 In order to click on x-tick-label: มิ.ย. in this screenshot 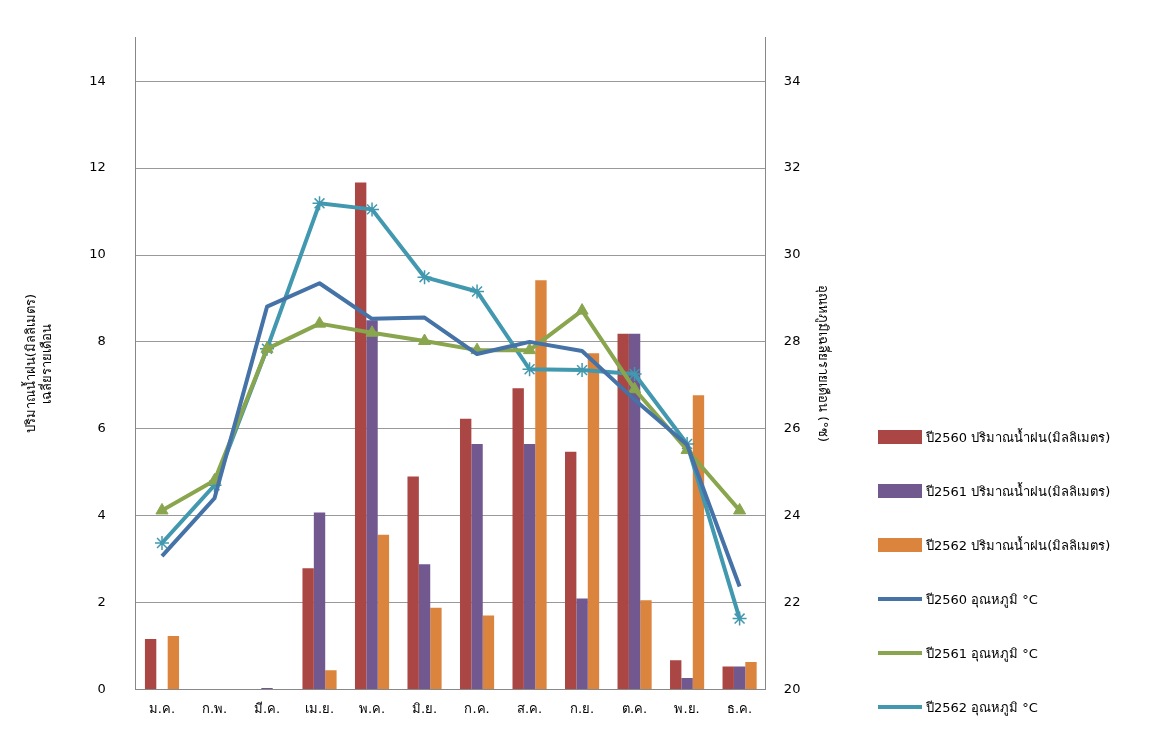, I will do `click(424, 708)`.